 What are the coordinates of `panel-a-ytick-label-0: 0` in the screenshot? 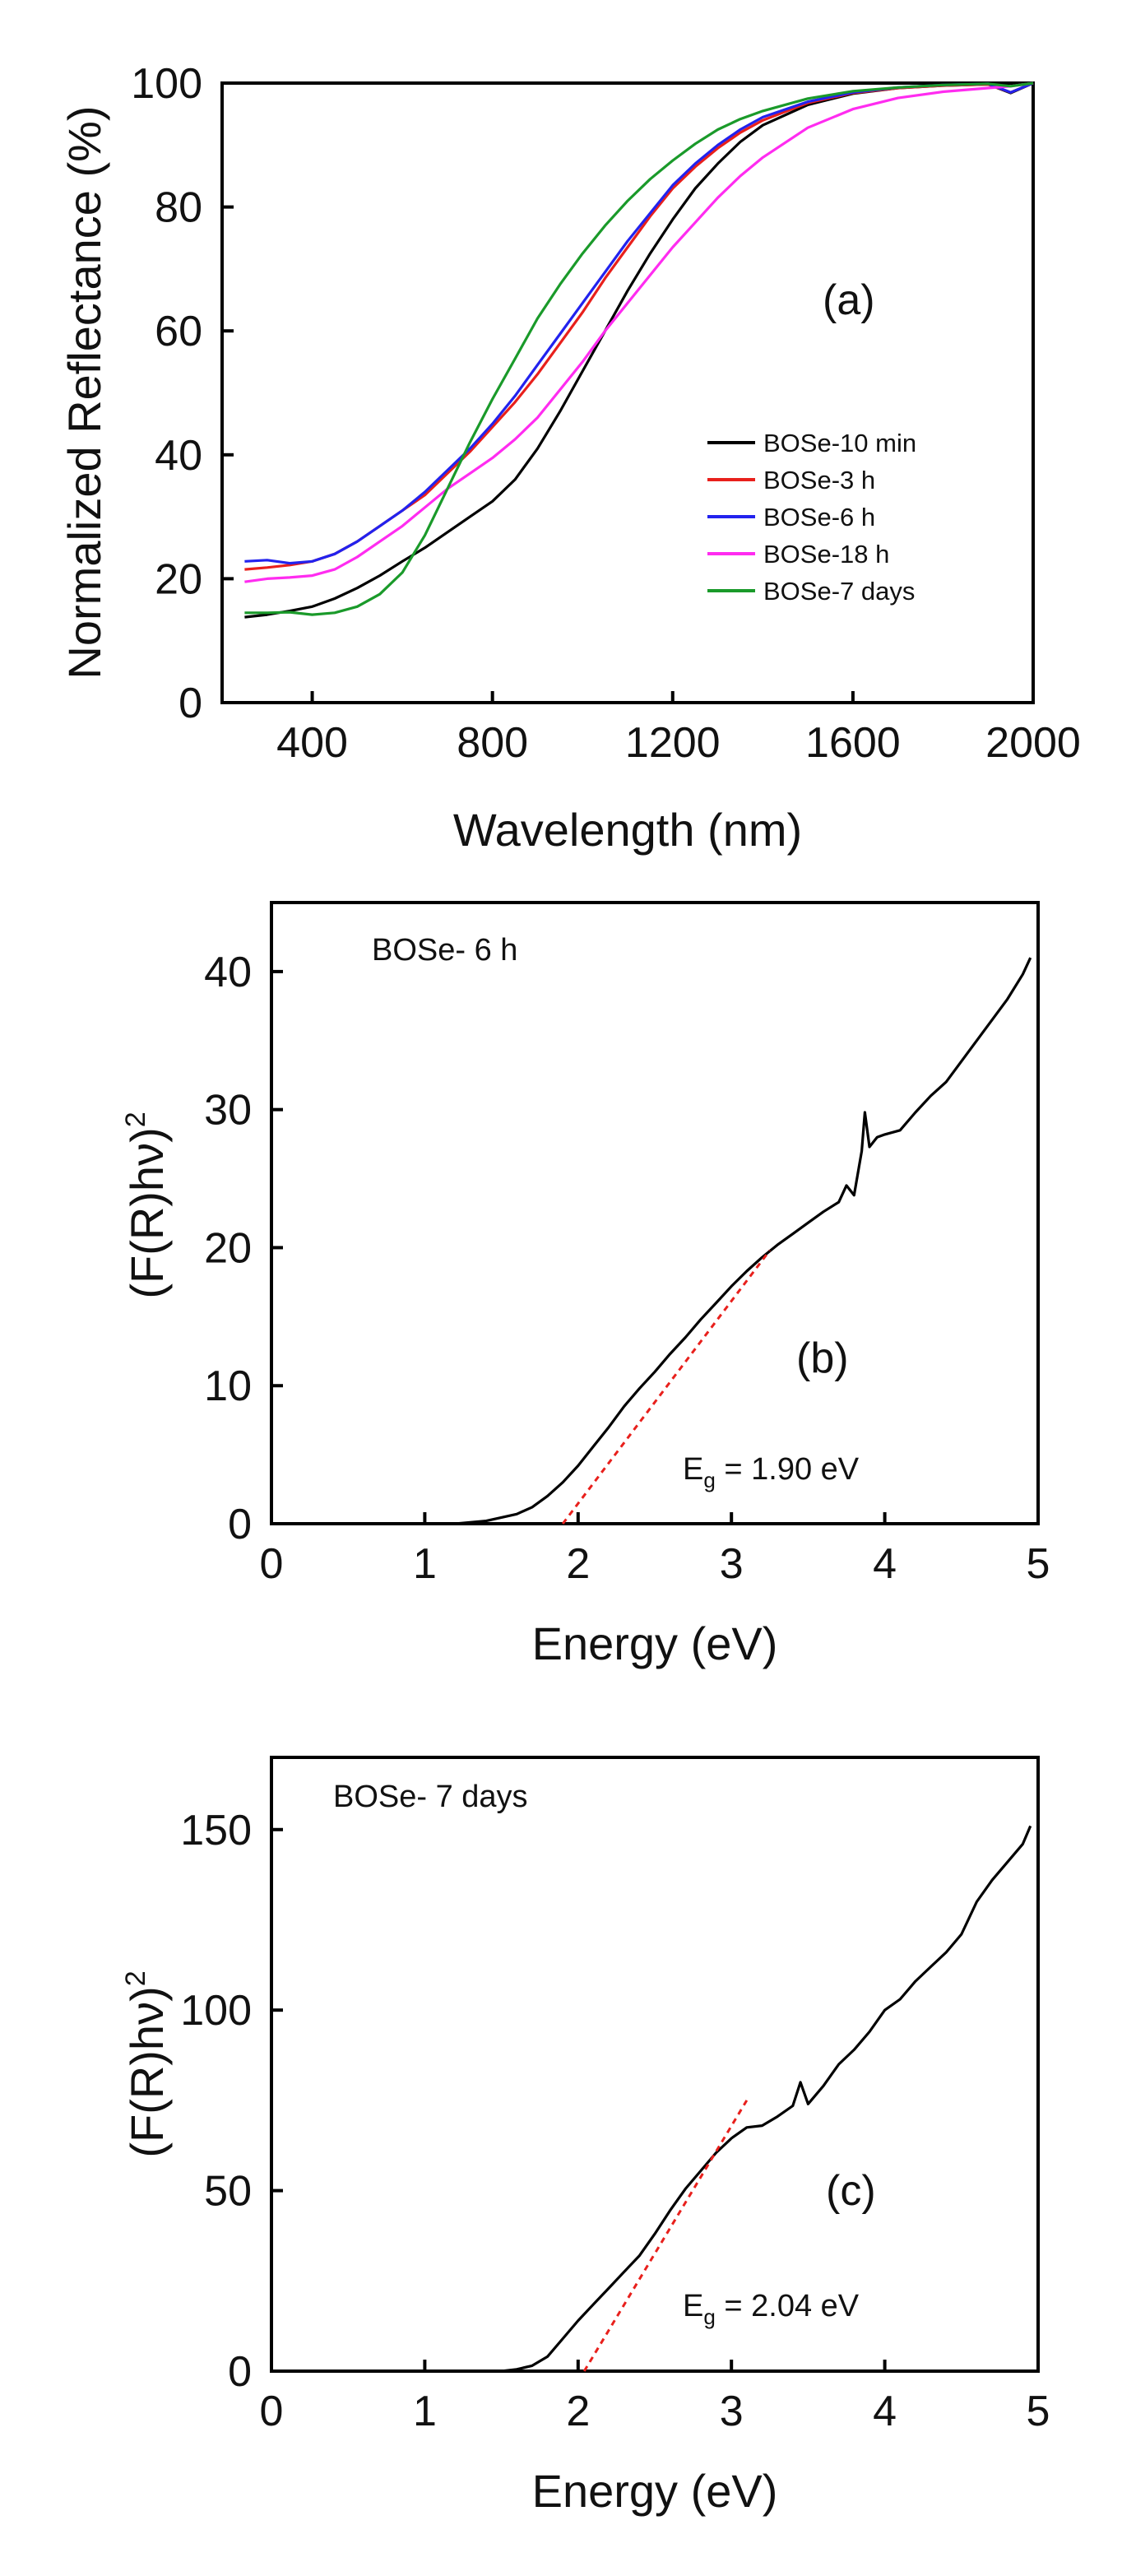 It's located at (190, 703).